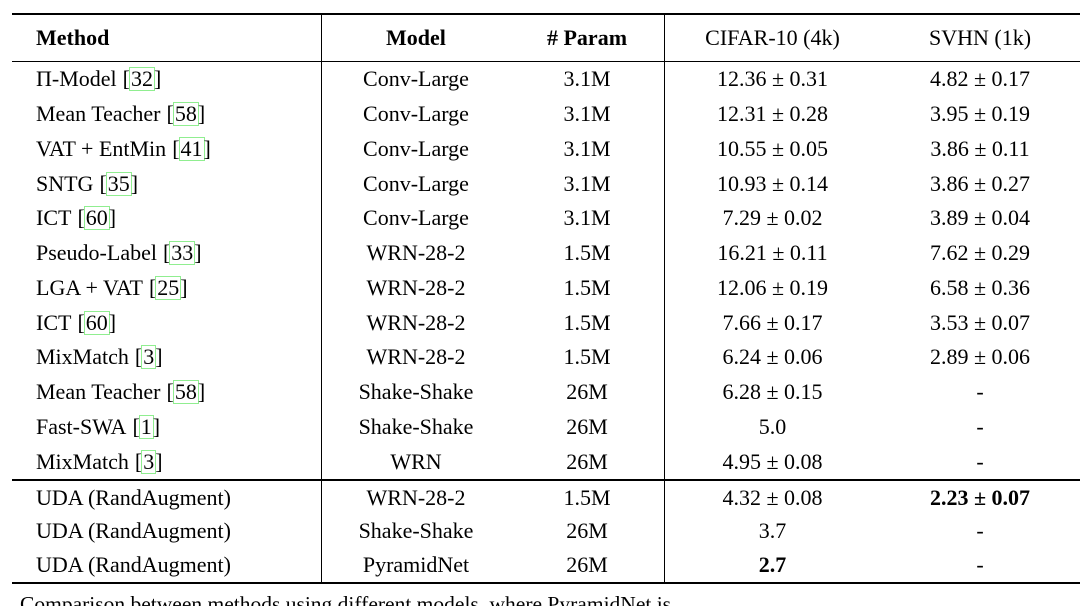 The height and width of the screenshot is (606, 1080). I want to click on method-name: LGA + VAT, so click(89, 287).